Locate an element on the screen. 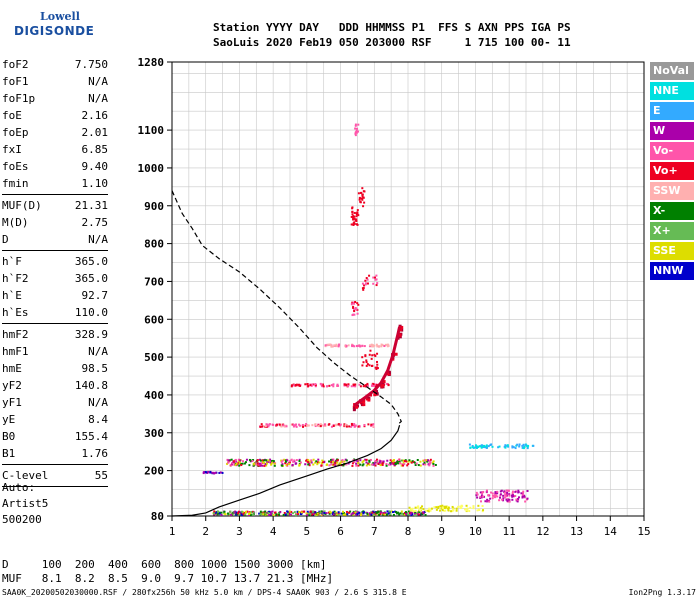  profile-dashed-line is located at coordinates (286, 307).